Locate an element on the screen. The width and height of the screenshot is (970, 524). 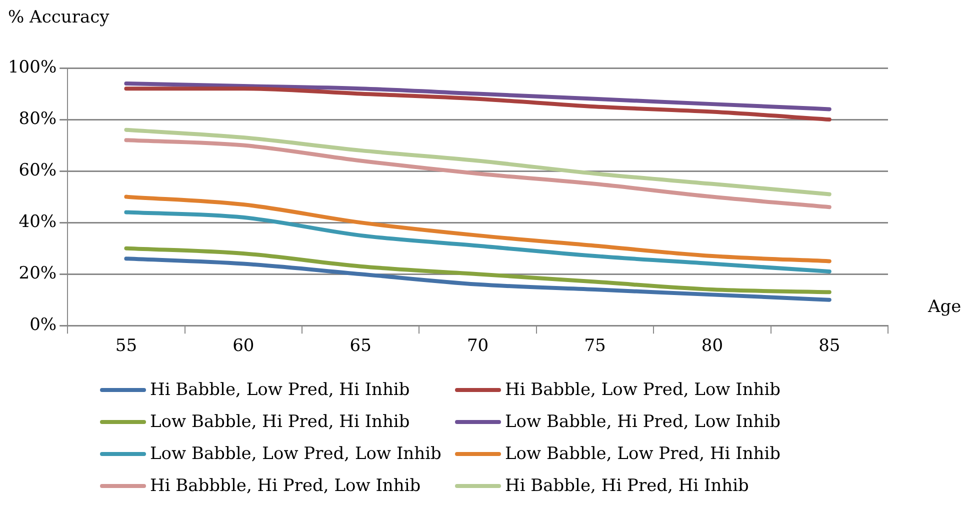
x-tick-label: 70 is located at coordinates (477, 346).